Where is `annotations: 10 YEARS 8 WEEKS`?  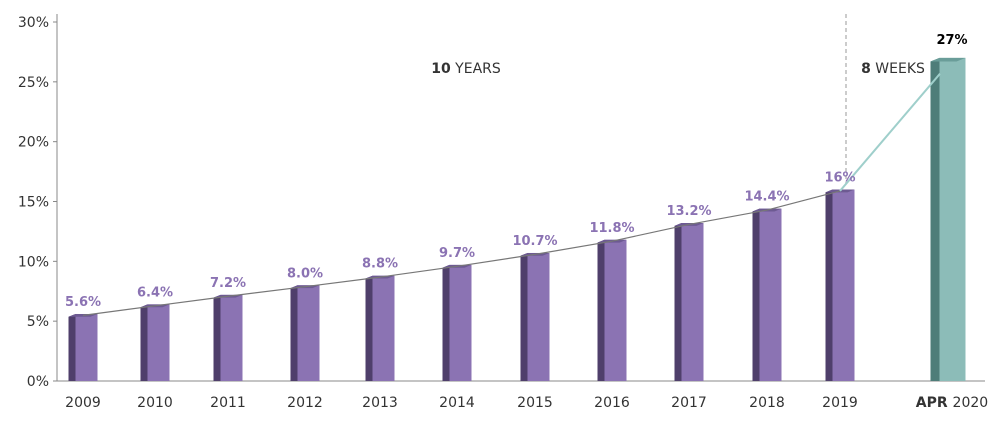
annotations: 10 YEARS 8 WEEKS is located at coordinates (678, 69).